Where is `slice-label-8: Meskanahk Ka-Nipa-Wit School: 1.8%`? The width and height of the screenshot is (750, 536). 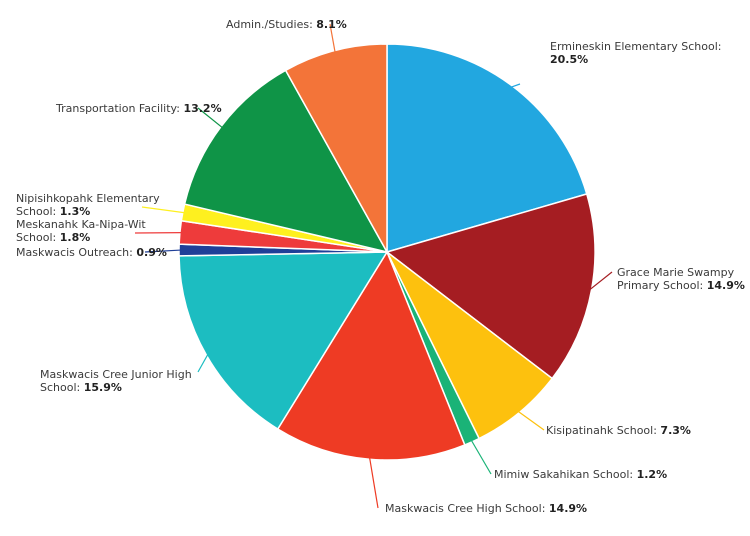
slice-label-8: Meskanahk Ka-Nipa-Wit School: 1.8% is located at coordinates (81, 231).